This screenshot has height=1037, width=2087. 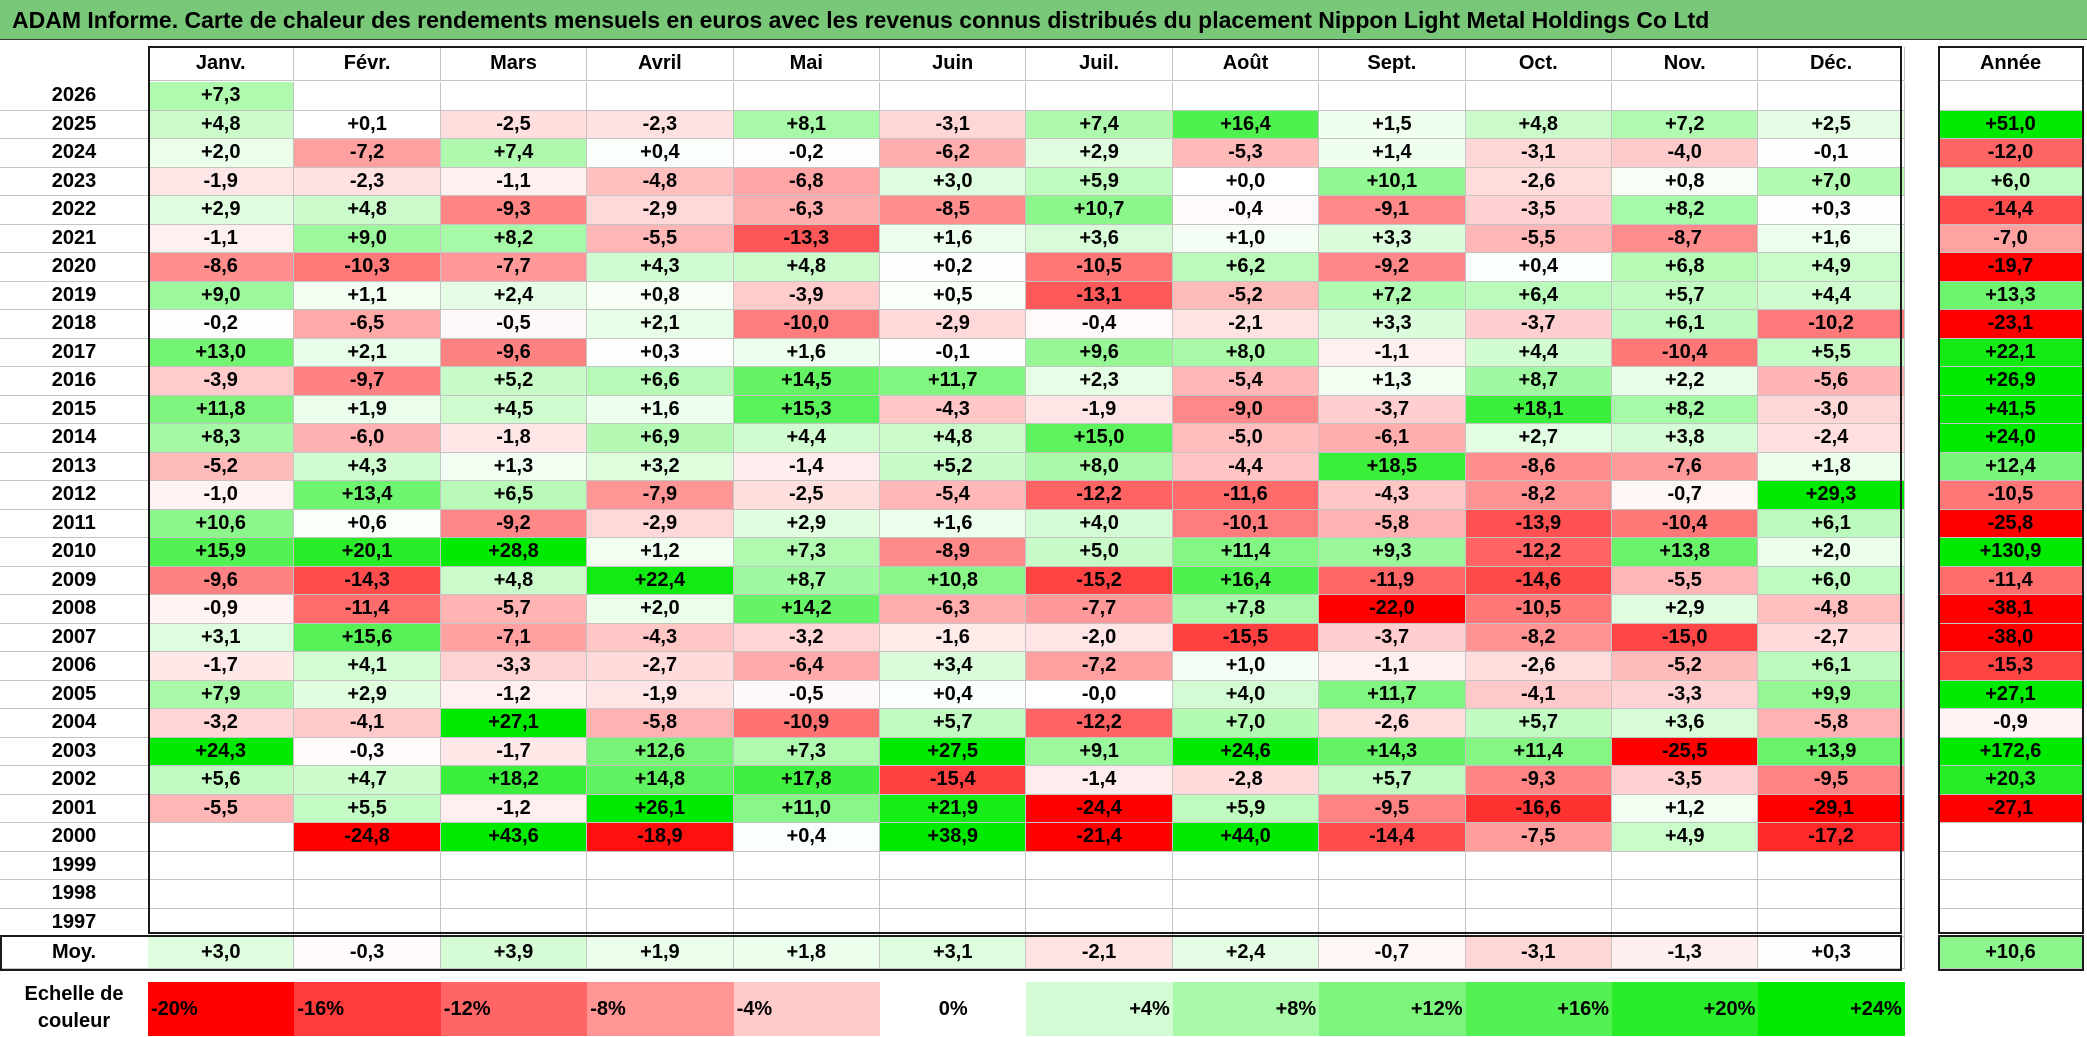 I want to click on heatmap-cell: -10,0, so click(x=806, y=324).